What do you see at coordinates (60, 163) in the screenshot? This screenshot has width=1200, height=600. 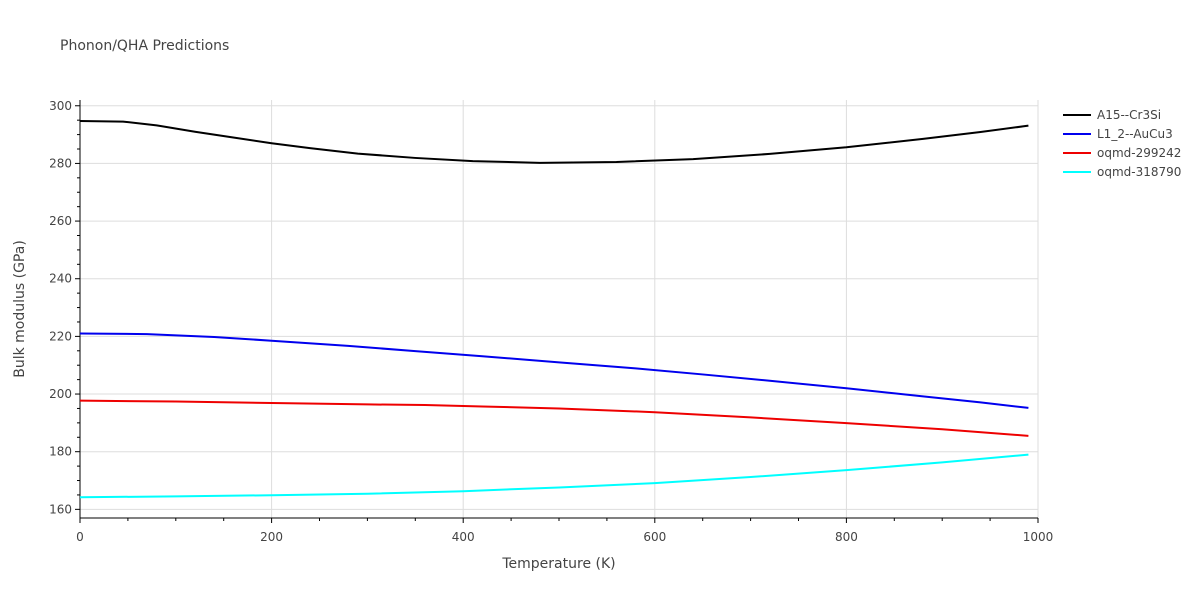 I see `y-tick-label: 280` at bounding box center [60, 163].